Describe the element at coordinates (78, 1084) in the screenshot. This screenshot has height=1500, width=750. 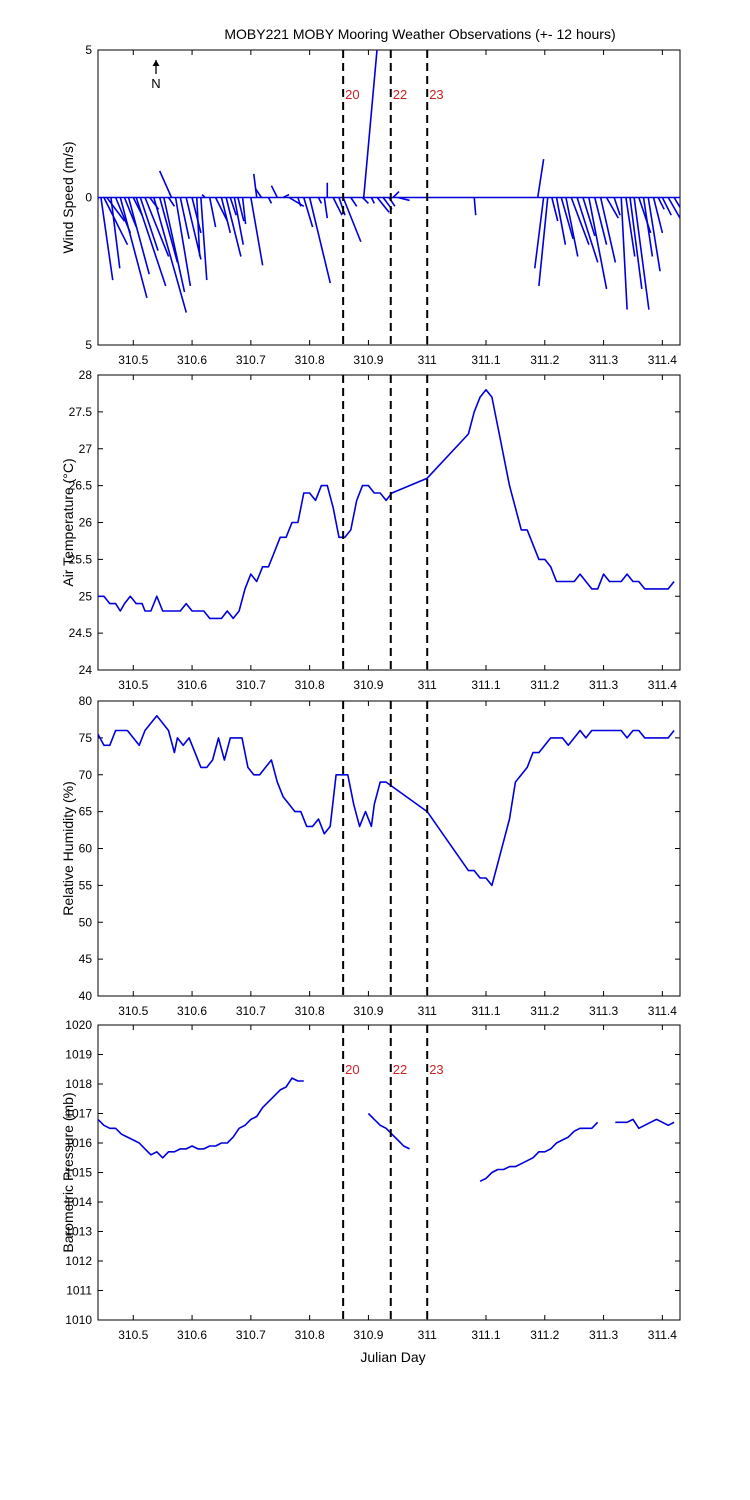
I see `y-tick-label: 1018` at that location.